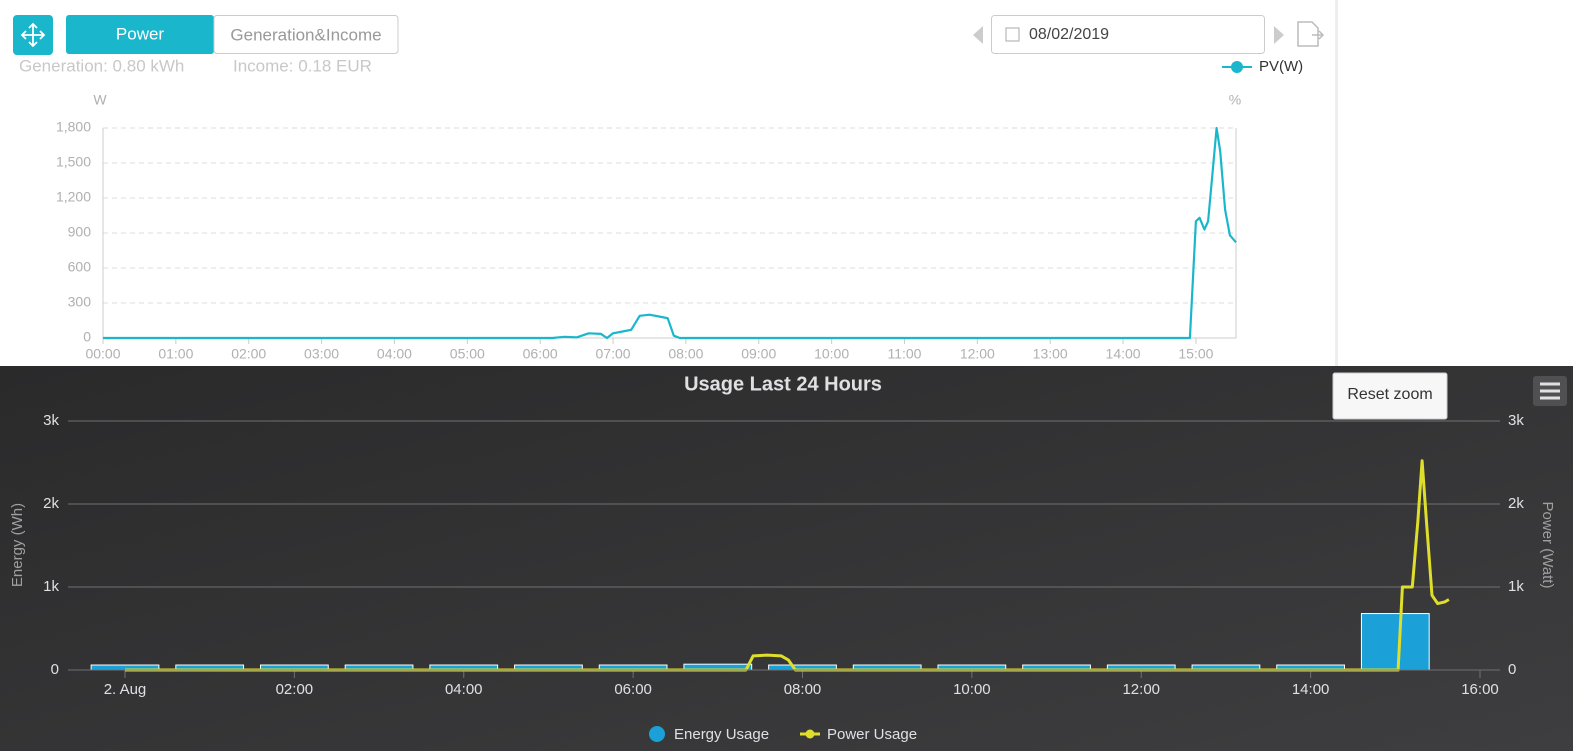  I want to click on chart-title: Usage Last 24 Hours, so click(783, 384).